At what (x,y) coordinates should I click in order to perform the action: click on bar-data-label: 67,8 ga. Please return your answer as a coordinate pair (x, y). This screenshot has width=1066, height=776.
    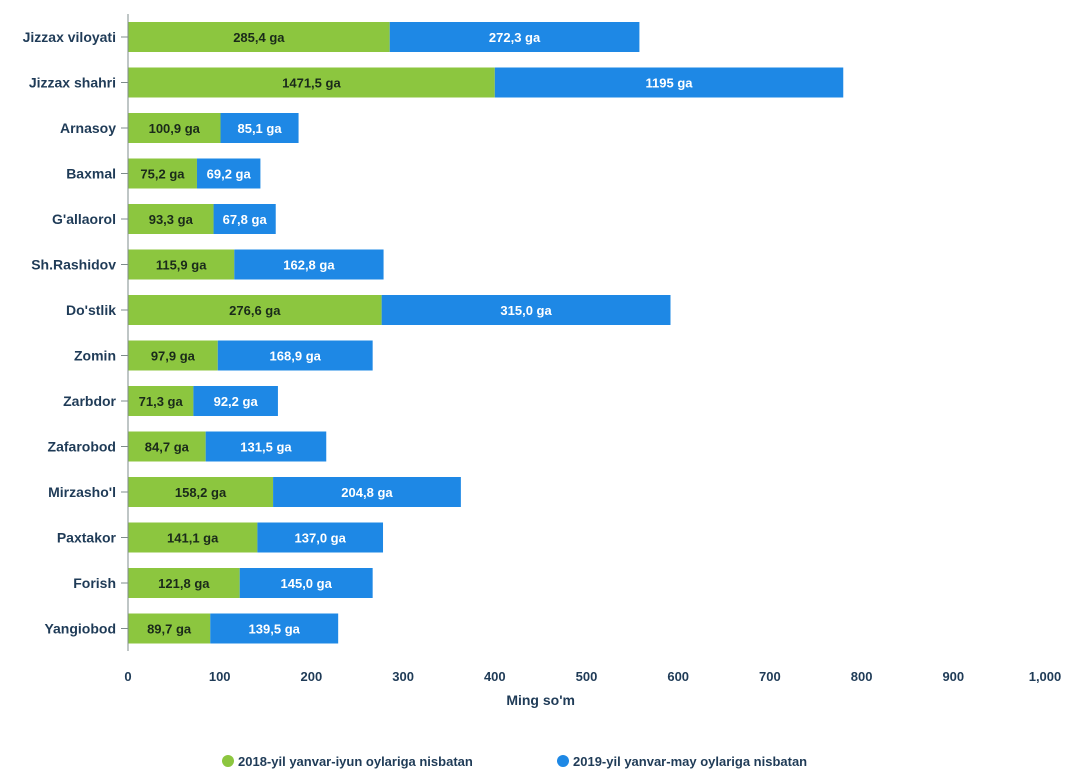
    Looking at the image, I should click on (245, 219).